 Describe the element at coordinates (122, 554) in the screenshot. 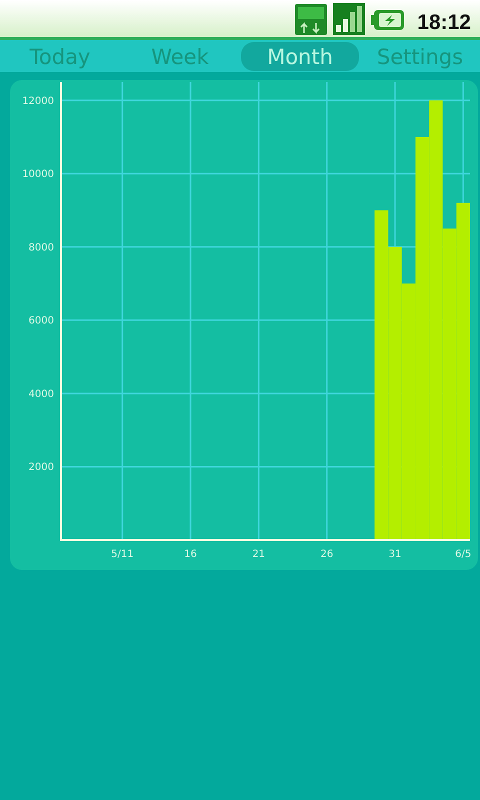

I see `x-tick-label: 5/11` at that location.